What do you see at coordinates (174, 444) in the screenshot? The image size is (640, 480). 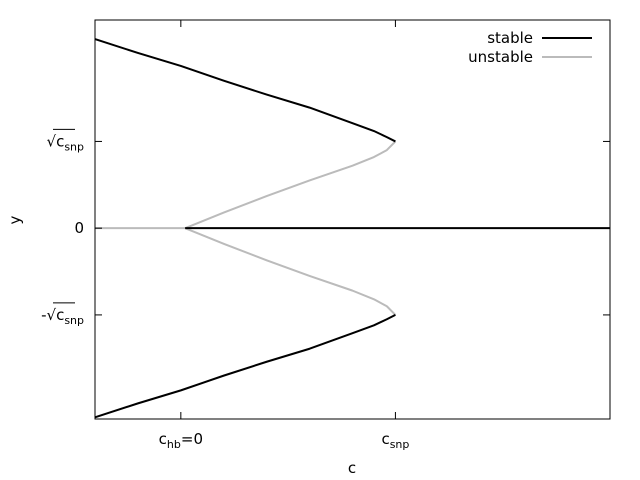 I see `x-tick-label-sub-1: hb` at bounding box center [174, 444].